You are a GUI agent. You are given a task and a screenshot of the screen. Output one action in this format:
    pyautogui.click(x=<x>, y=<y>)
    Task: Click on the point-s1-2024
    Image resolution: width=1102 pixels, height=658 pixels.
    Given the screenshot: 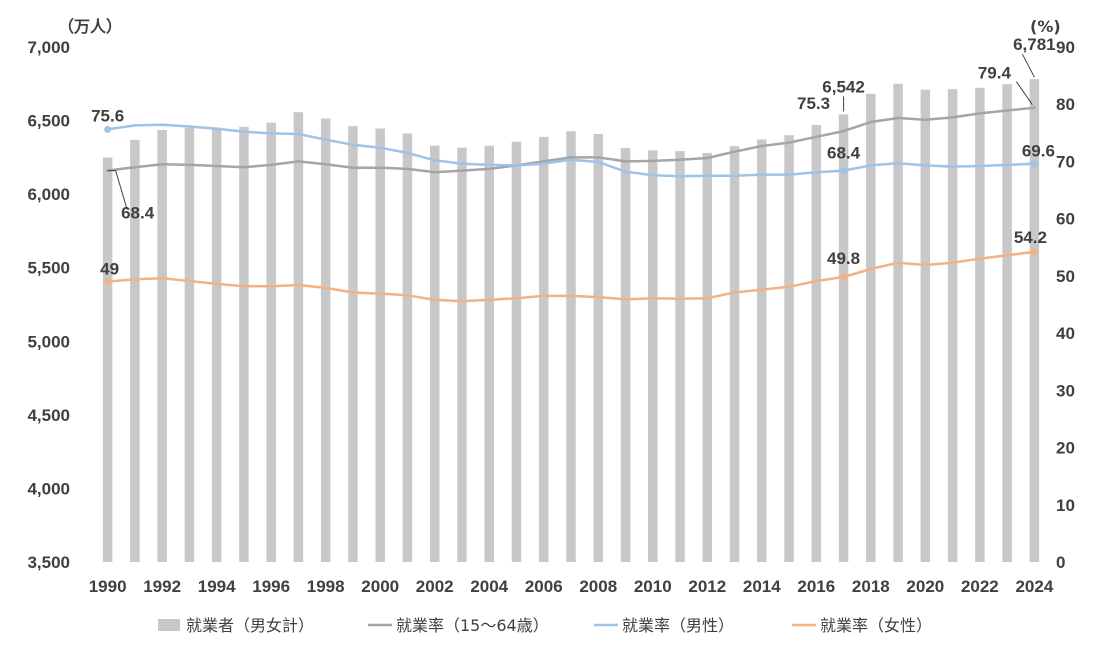 What is the action you would take?
    pyautogui.click(x=1034, y=107)
    